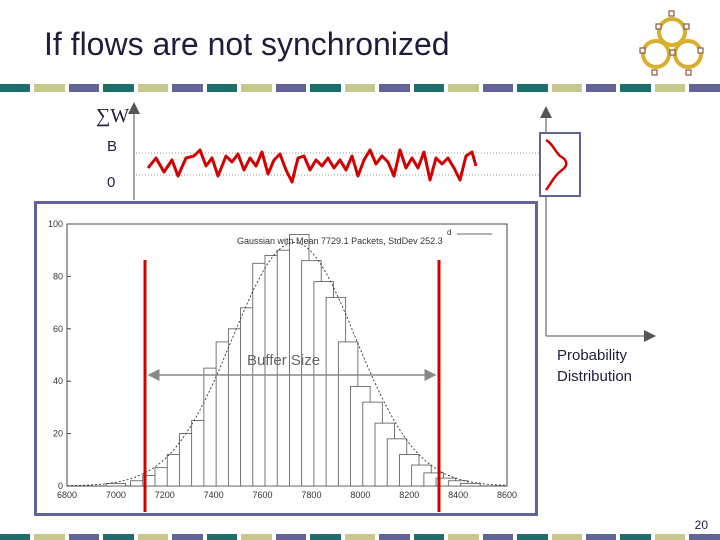 Image resolution: width=720 pixels, height=540 pixels. What do you see at coordinates (111, 182) in the screenshot?
I see `zero-label: 0` at bounding box center [111, 182].